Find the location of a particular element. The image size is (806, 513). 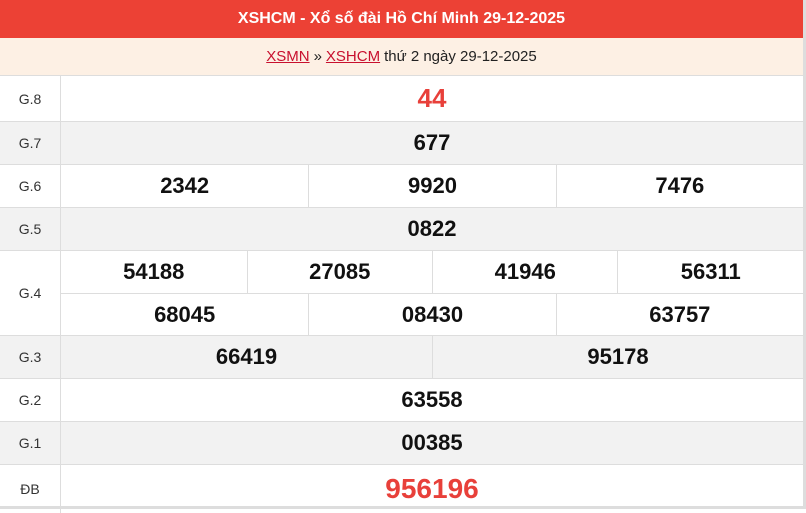

prize-label: G.6 is located at coordinates (30, 186).